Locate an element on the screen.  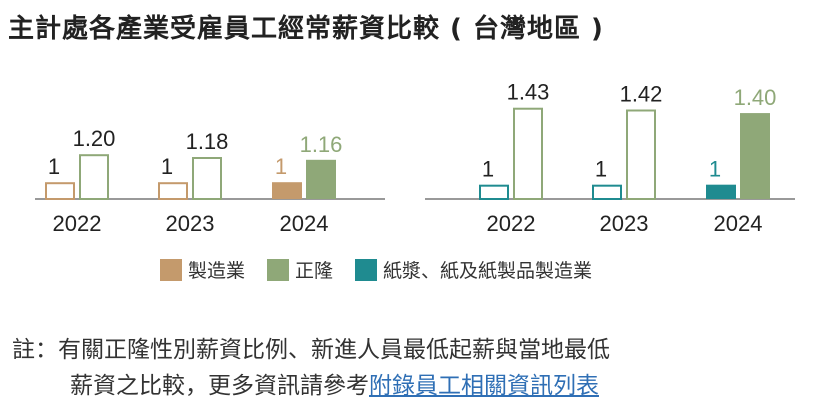
data-label: 1.16 is located at coordinates (321, 144).